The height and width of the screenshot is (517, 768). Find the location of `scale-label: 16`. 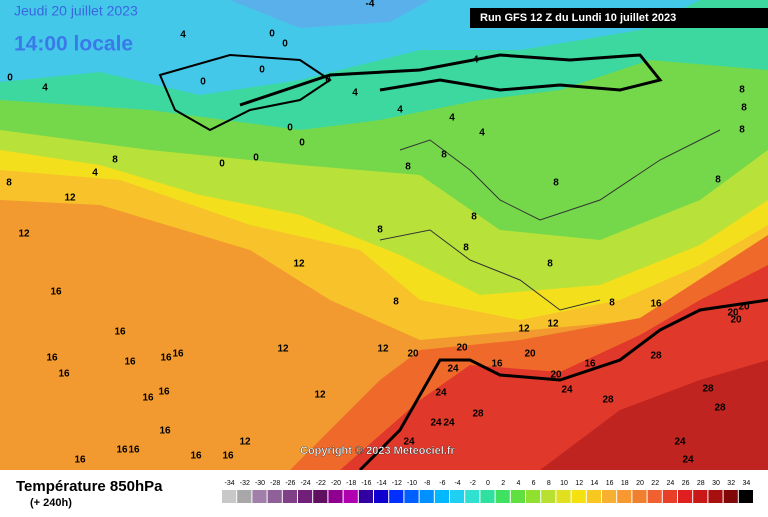

scale-label: 16 is located at coordinates (610, 483).